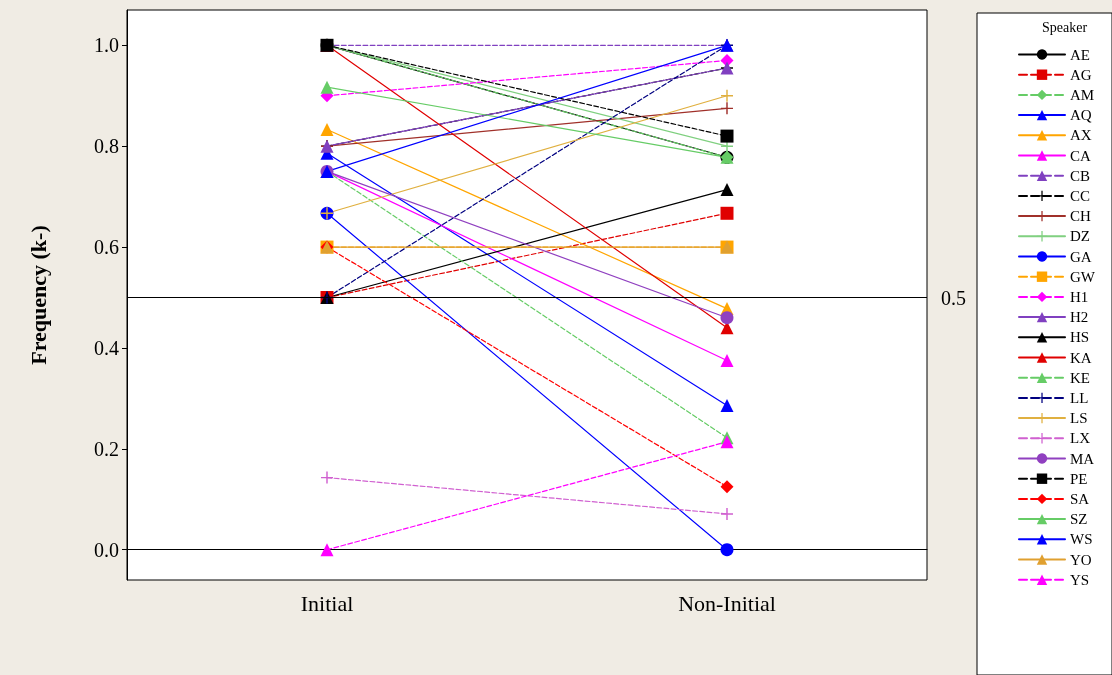 The width and height of the screenshot is (1112, 675). I want to click on legend-label: SZ, so click(1079, 519).